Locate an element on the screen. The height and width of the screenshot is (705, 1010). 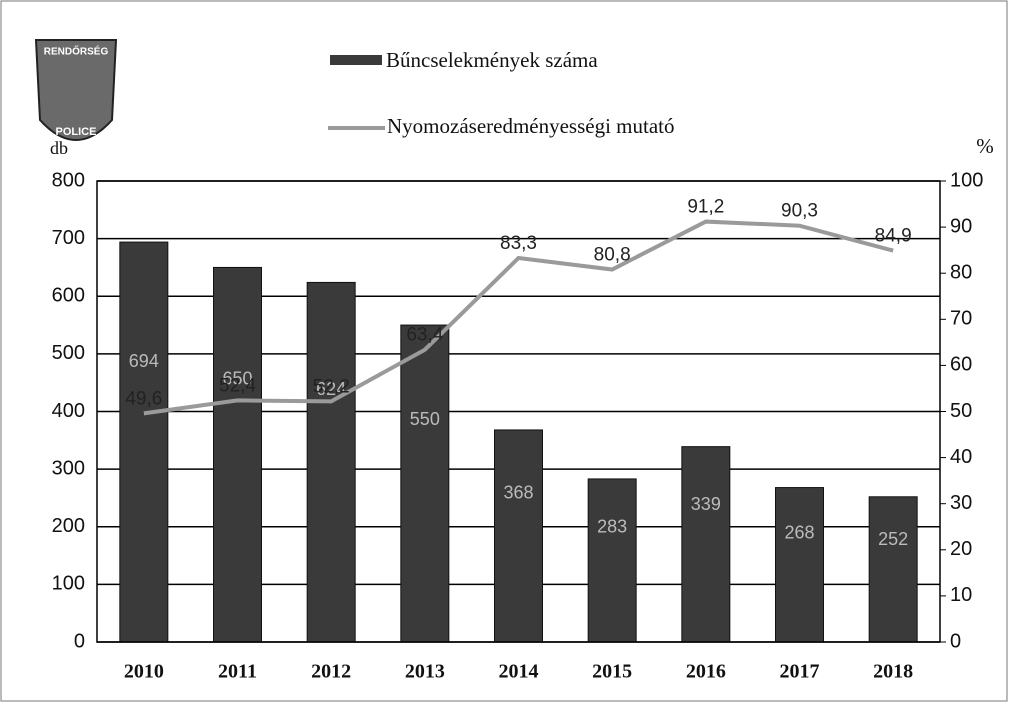
logo-bottom-text: POLICE is located at coordinates (76, 132).